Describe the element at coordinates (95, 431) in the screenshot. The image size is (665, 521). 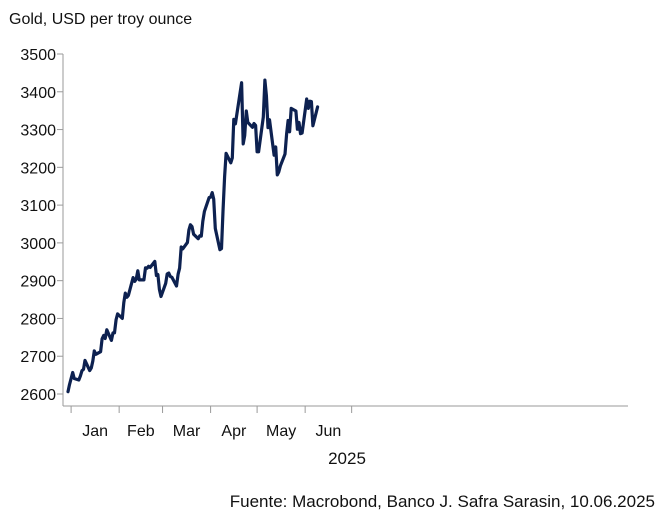
I see `x-tick-label: Jan` at that location.